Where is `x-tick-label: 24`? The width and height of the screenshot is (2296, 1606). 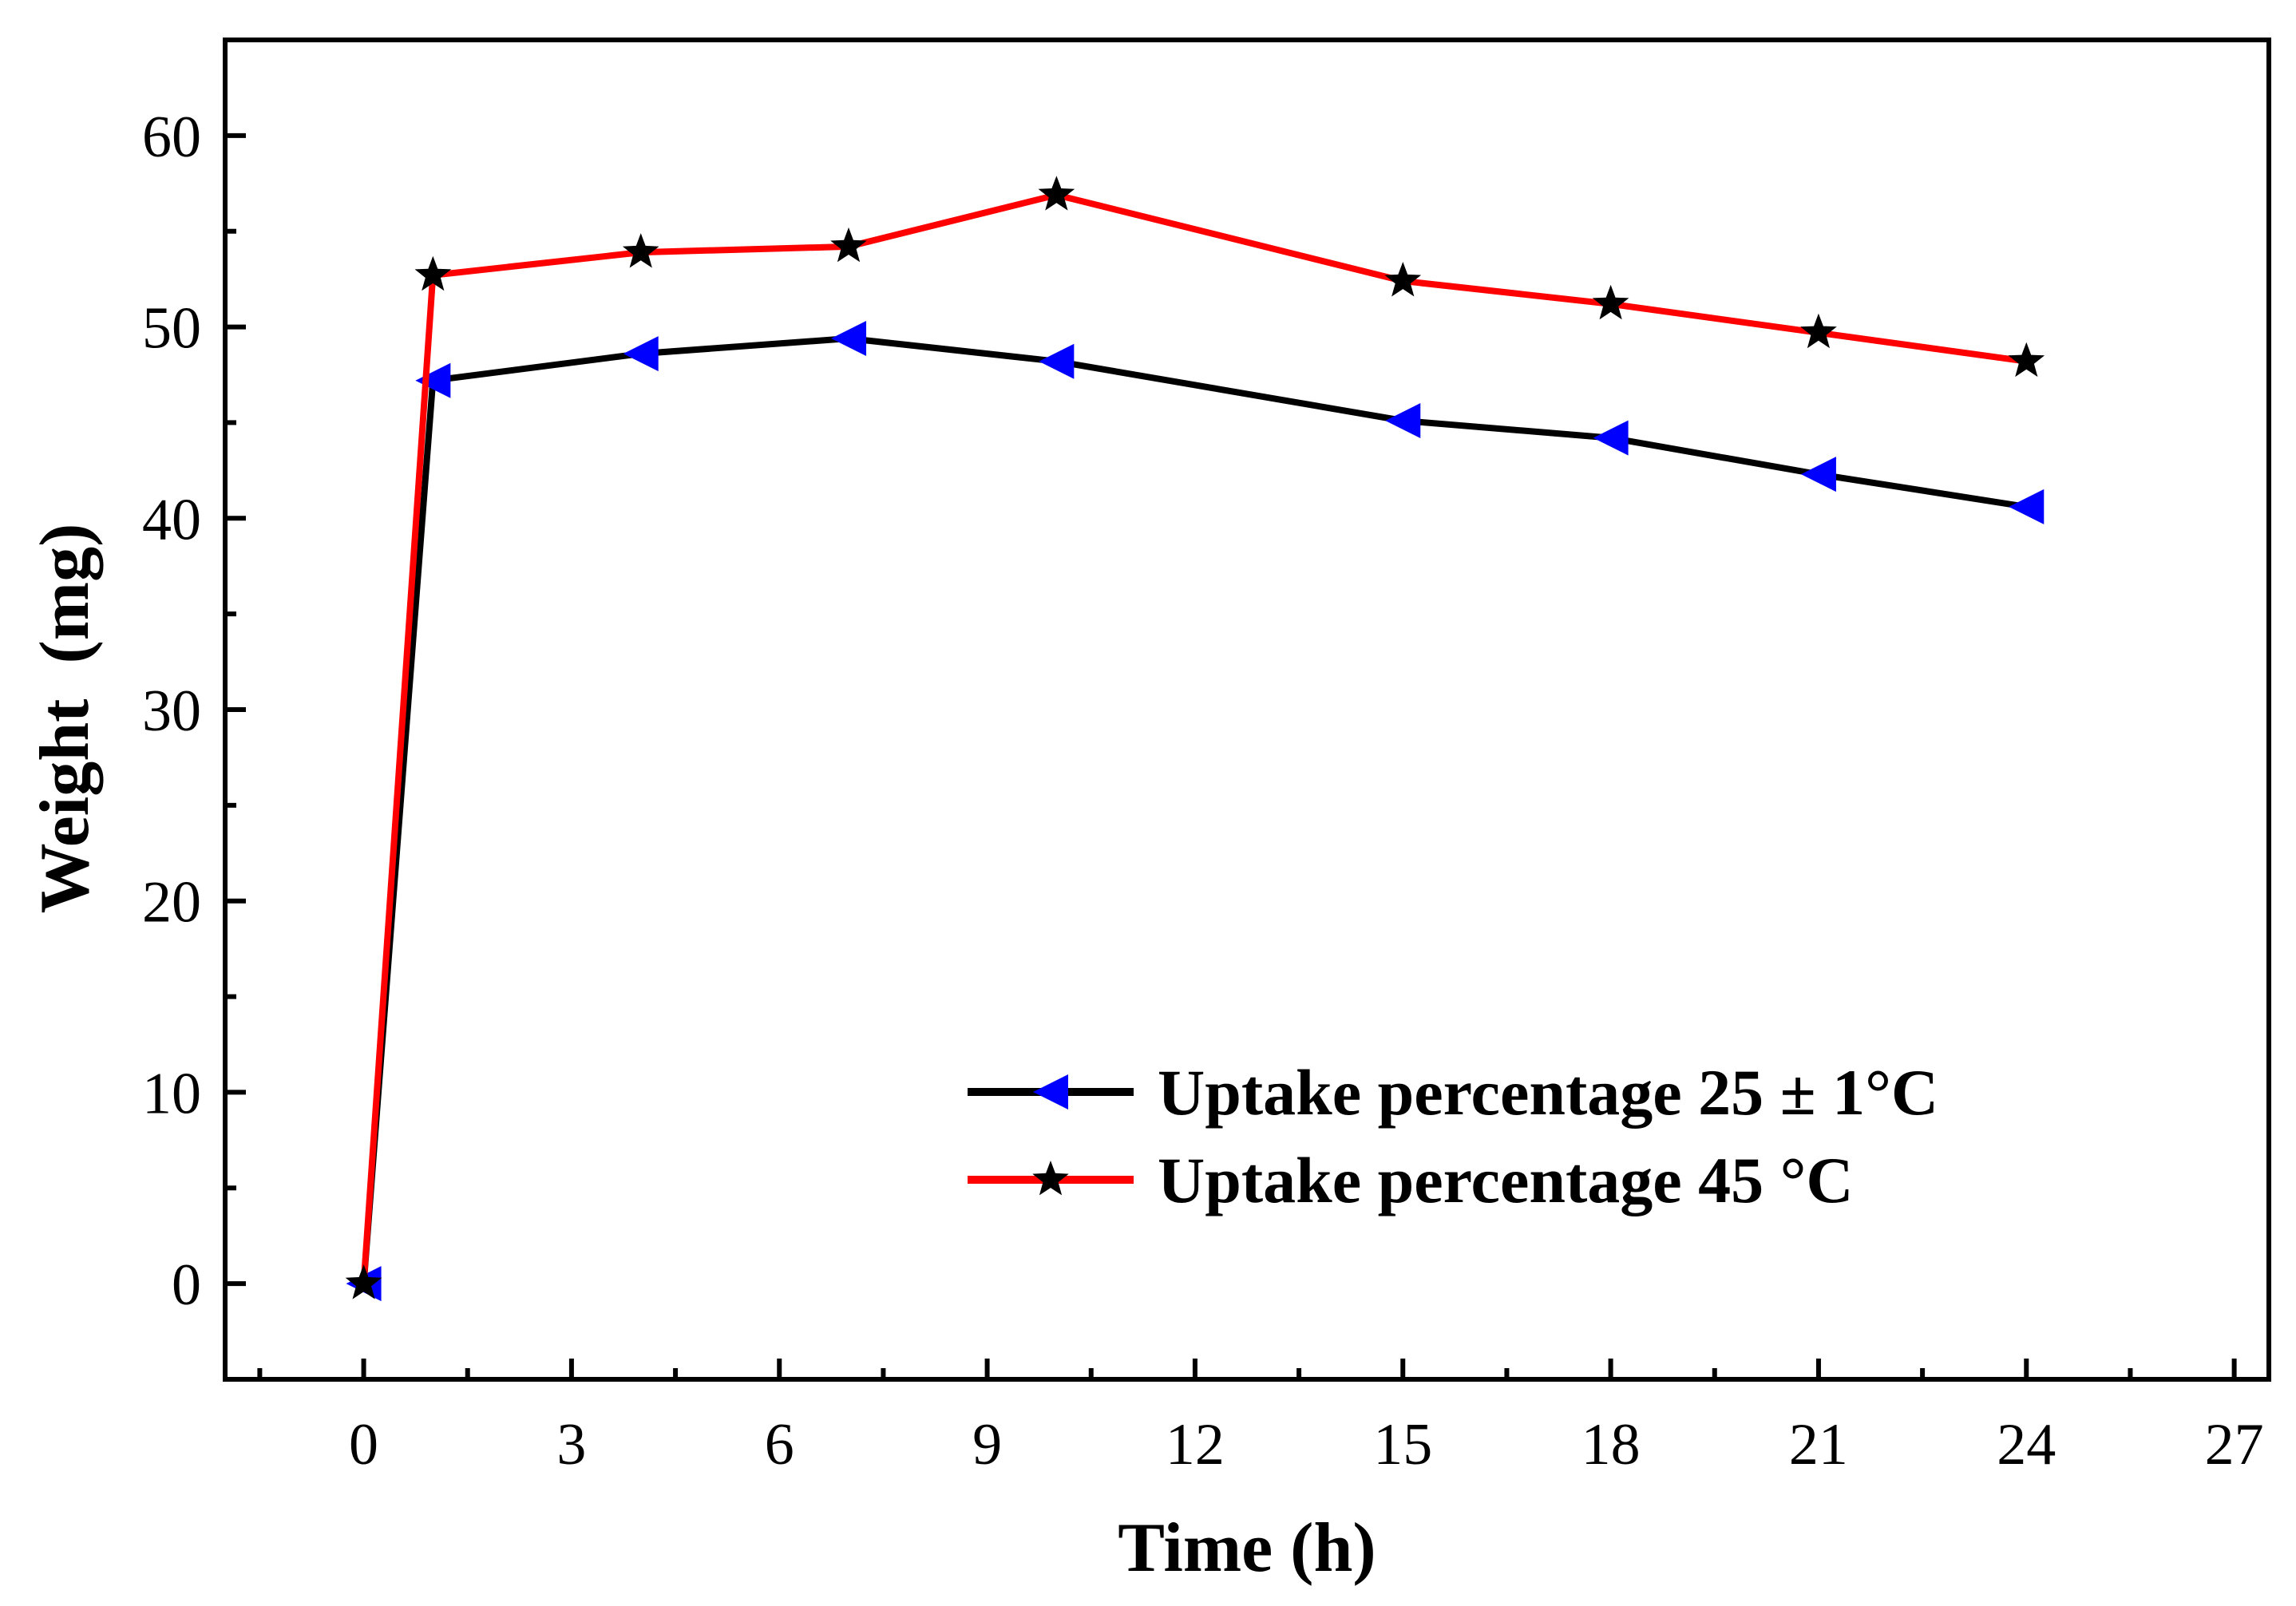 x-tick-label: 24 is located at coordinates (2026, 1444).